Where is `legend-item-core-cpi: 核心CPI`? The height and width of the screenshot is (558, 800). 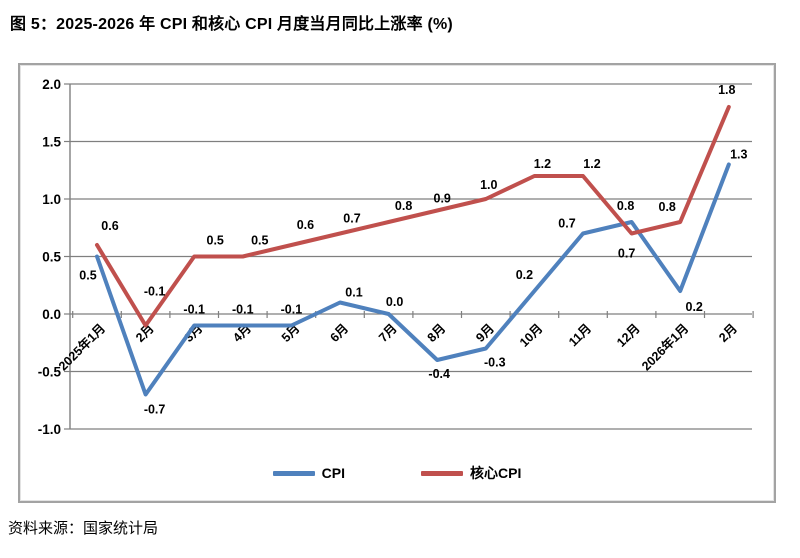
legend-item-core-cpi: 核心CPI is located at coordinates (471, 473).